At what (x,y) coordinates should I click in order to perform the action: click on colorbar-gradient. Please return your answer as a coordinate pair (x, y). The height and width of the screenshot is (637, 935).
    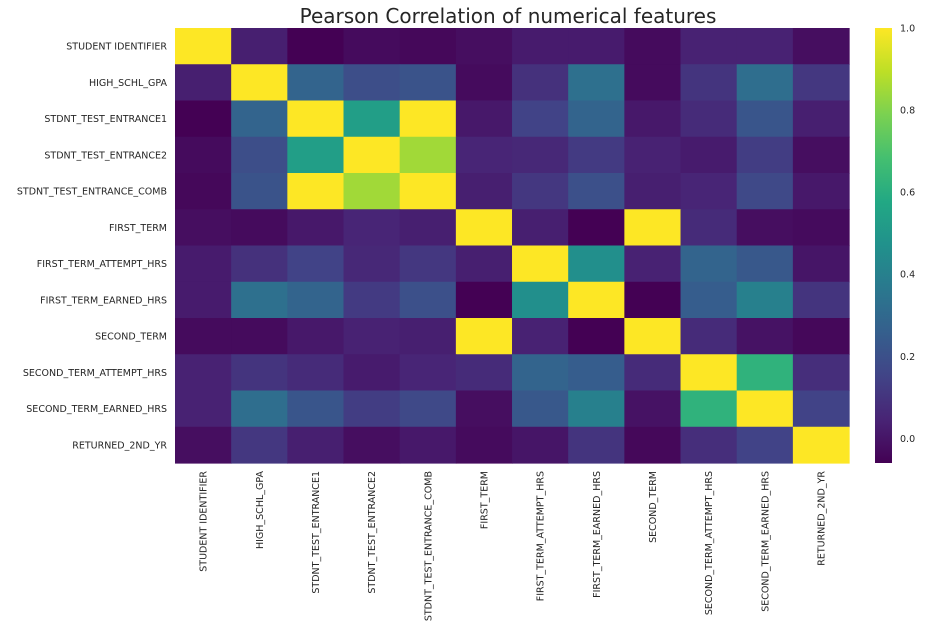
    Looking at the image, I should click on (883, 245).